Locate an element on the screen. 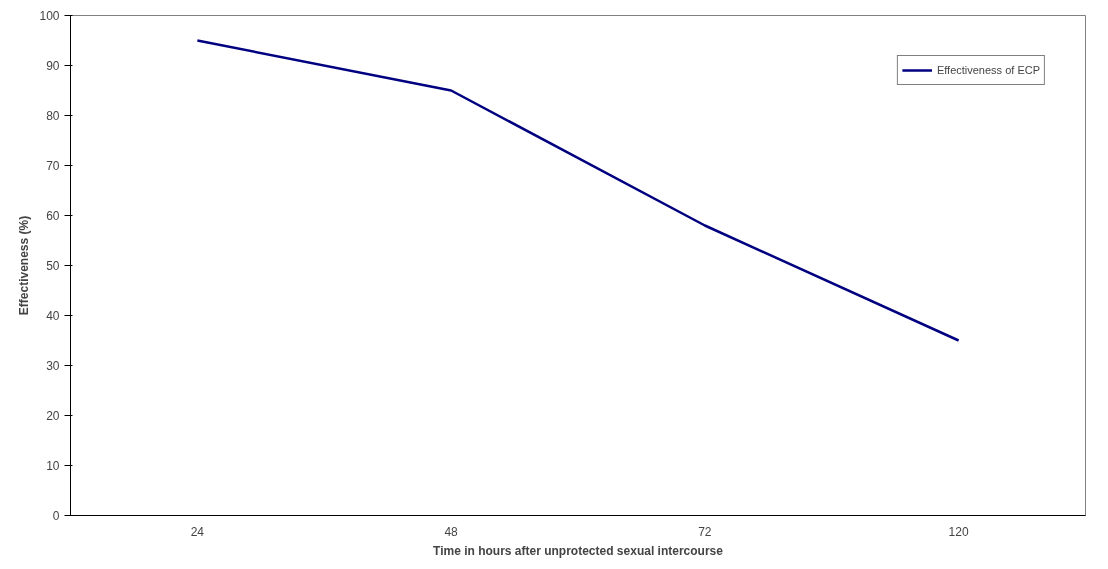 The height and width of the screenshot is (569, 1108). y-tick-label: 80 is located at coordinates (53, 116).